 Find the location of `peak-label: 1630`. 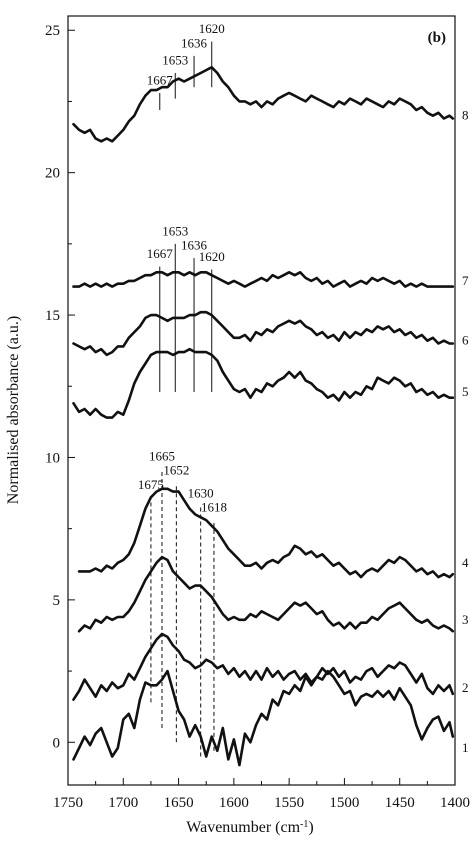

peak-label: 1630 is located at coordinates (201, 492).